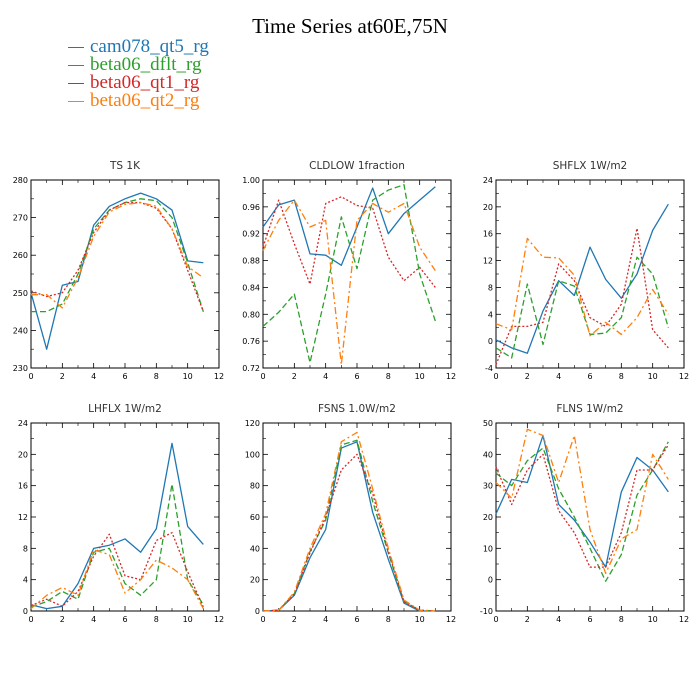  Describe the element at coordinates (255, 486) in the screenshot. I see `y-tick-label: 80` at that location.